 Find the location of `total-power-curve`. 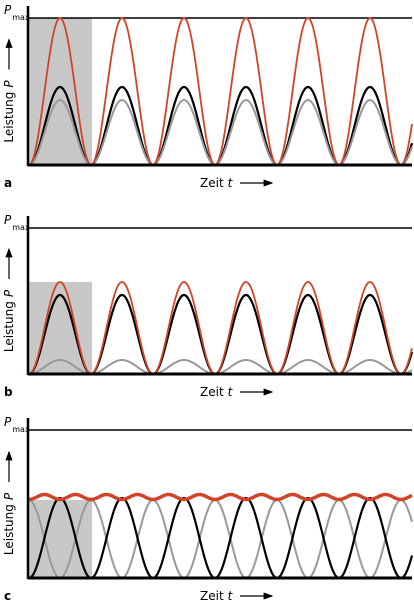

total-power-curve is located at coordinates (220, 497).